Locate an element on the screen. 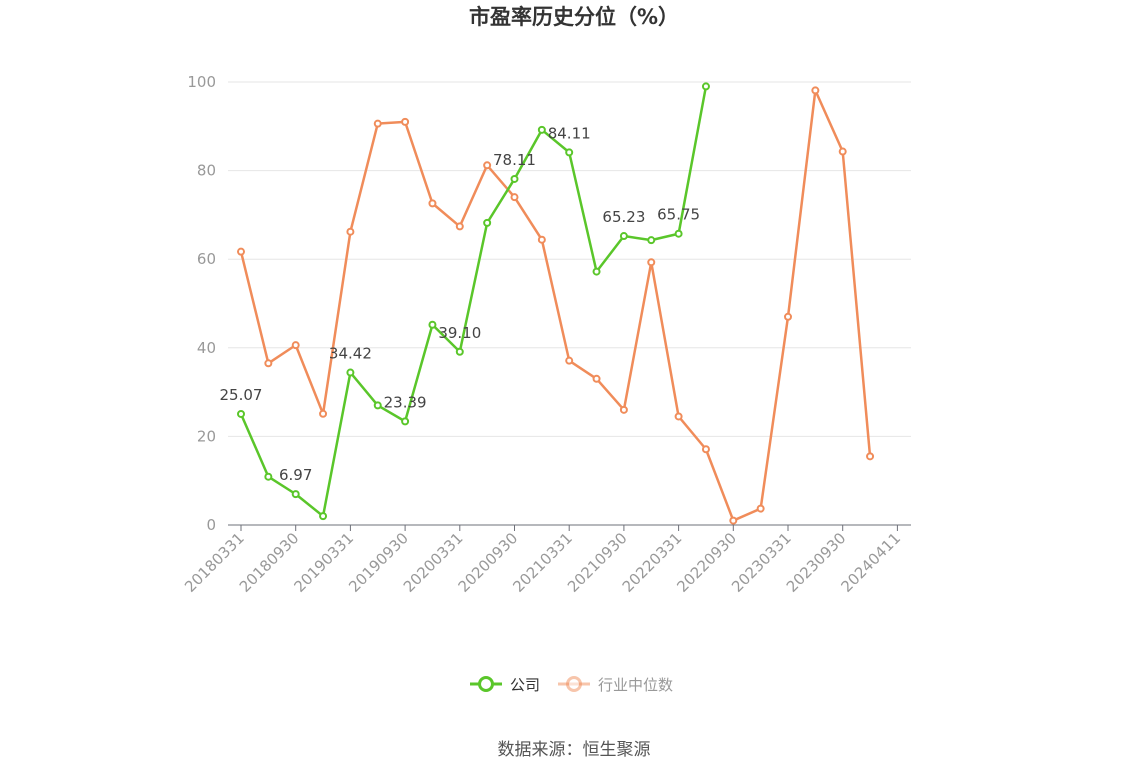  data-label-company: 84.11 is located at coordinates (569, 133).